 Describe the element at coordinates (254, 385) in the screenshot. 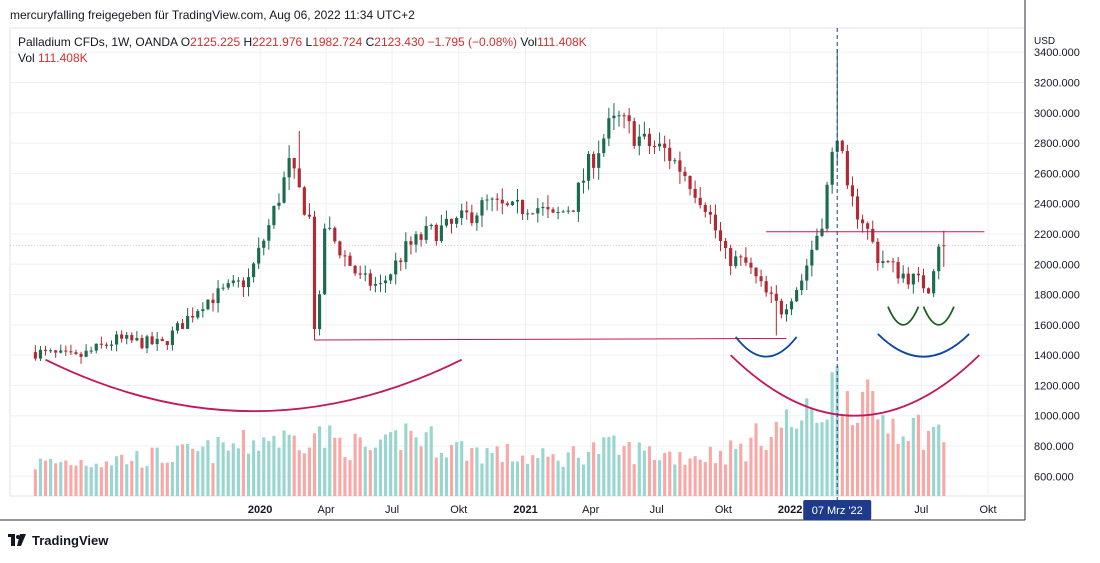

I see `big-arc-left` at that location.